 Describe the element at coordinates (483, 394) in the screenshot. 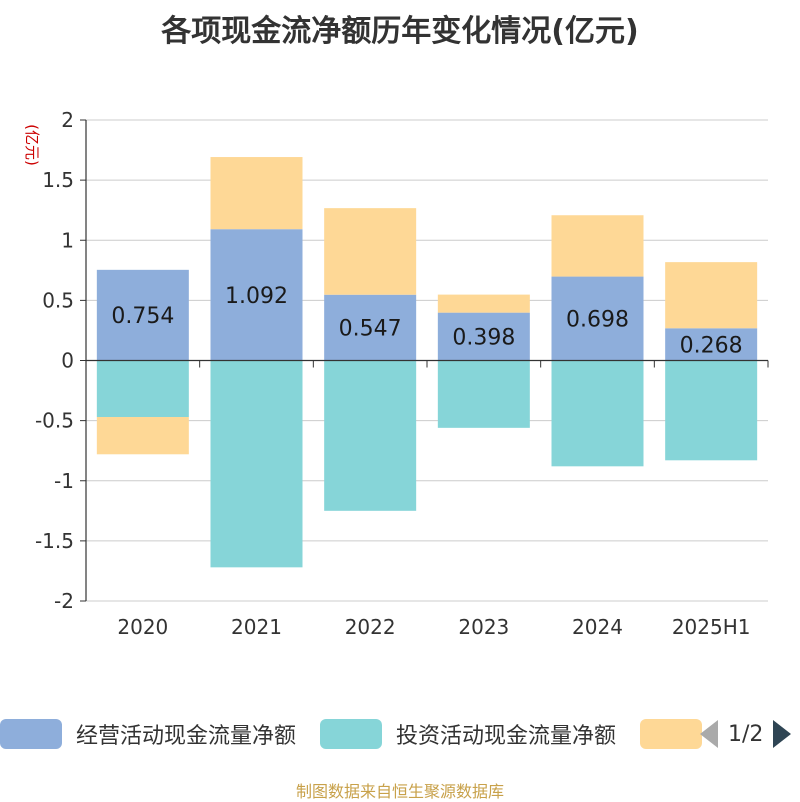

I see `bar-investing-2023` at that location.